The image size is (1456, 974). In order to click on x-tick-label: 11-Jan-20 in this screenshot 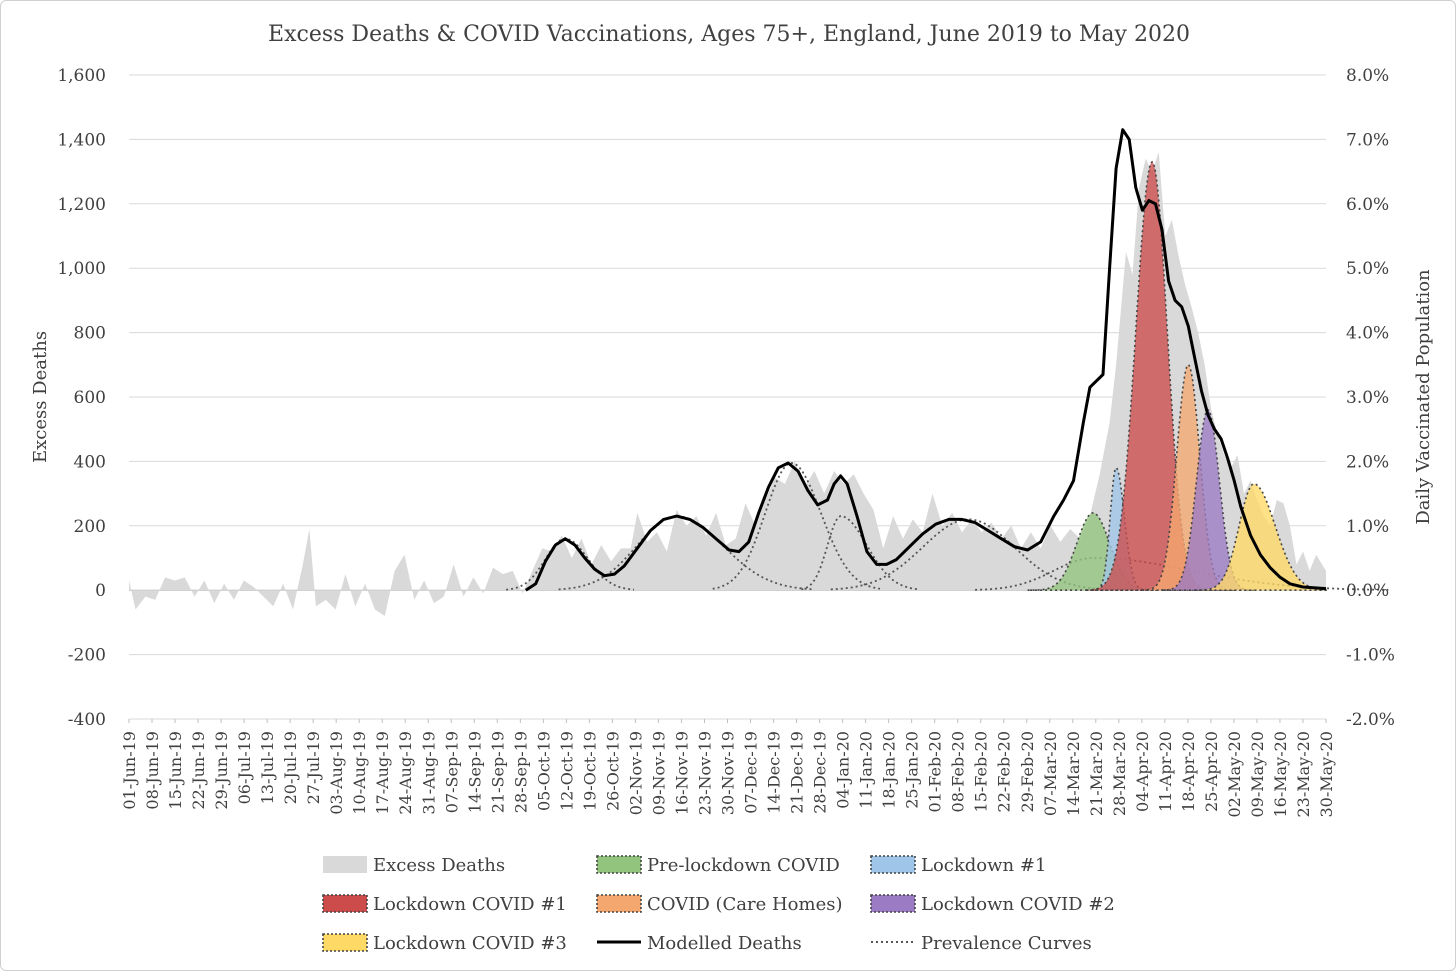, I will do `click(866, 770)`.